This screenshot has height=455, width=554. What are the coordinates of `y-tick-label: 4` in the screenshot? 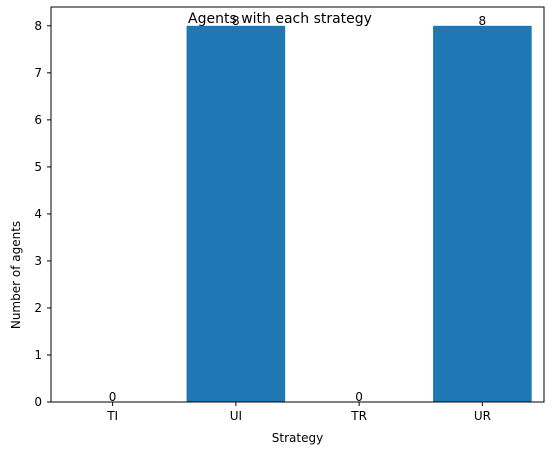 It's located at (38, 214).